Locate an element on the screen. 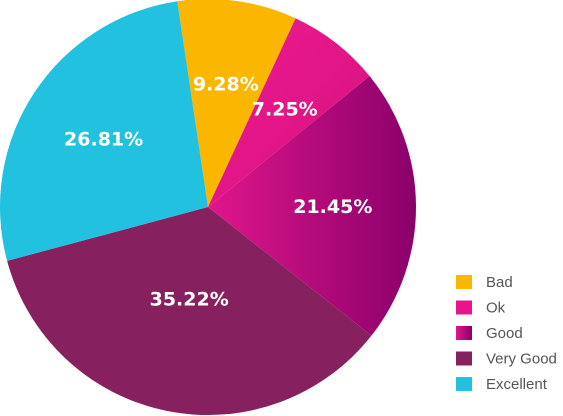 This screenshot has width=563, height=416. legend-label-excellent: Excellent is located at coordinates (517, 384).